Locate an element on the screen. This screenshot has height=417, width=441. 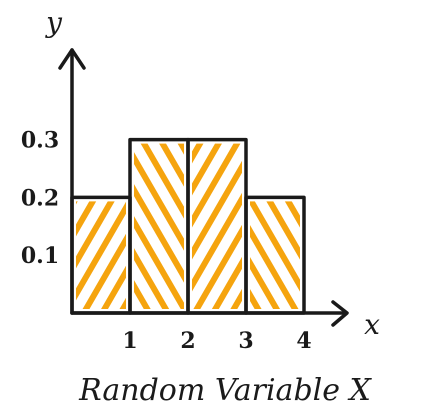
y-axis-letter: y is located at coordinates (53, 22).